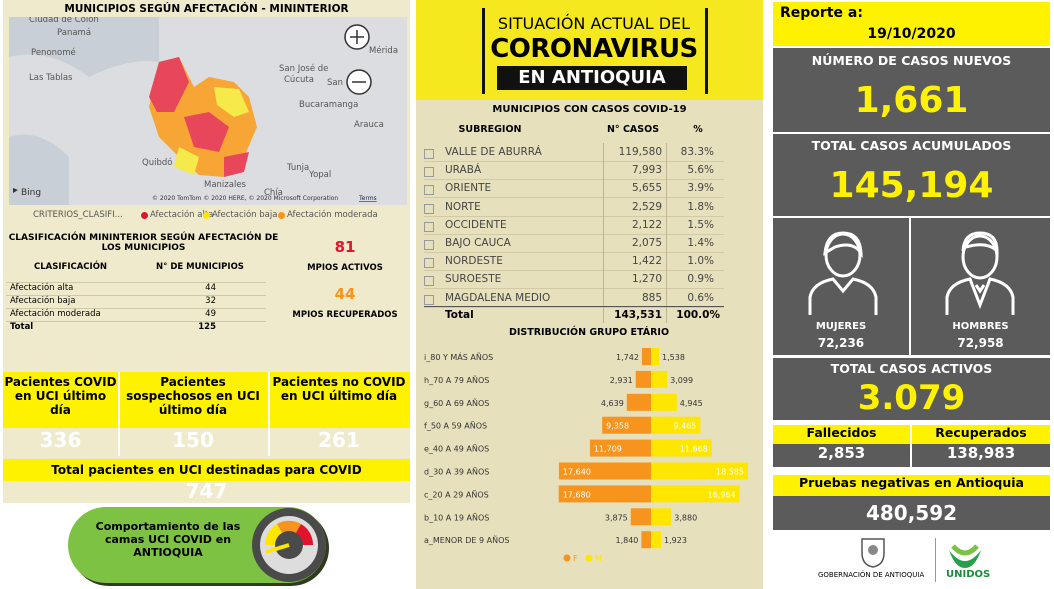  Describe the element at coordinates (685, 517) in the screenshot. I see `bar-label: 3,880` at that location.